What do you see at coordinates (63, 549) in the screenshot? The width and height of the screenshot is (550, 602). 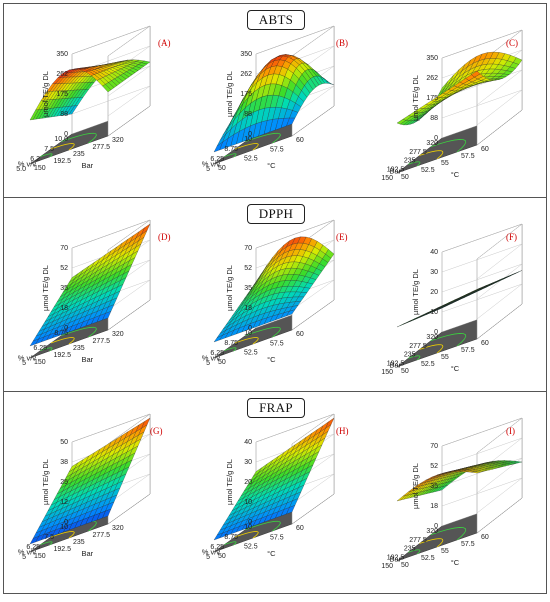 I see `y-tick-label: 192.5` at bounding box center [63, 549].